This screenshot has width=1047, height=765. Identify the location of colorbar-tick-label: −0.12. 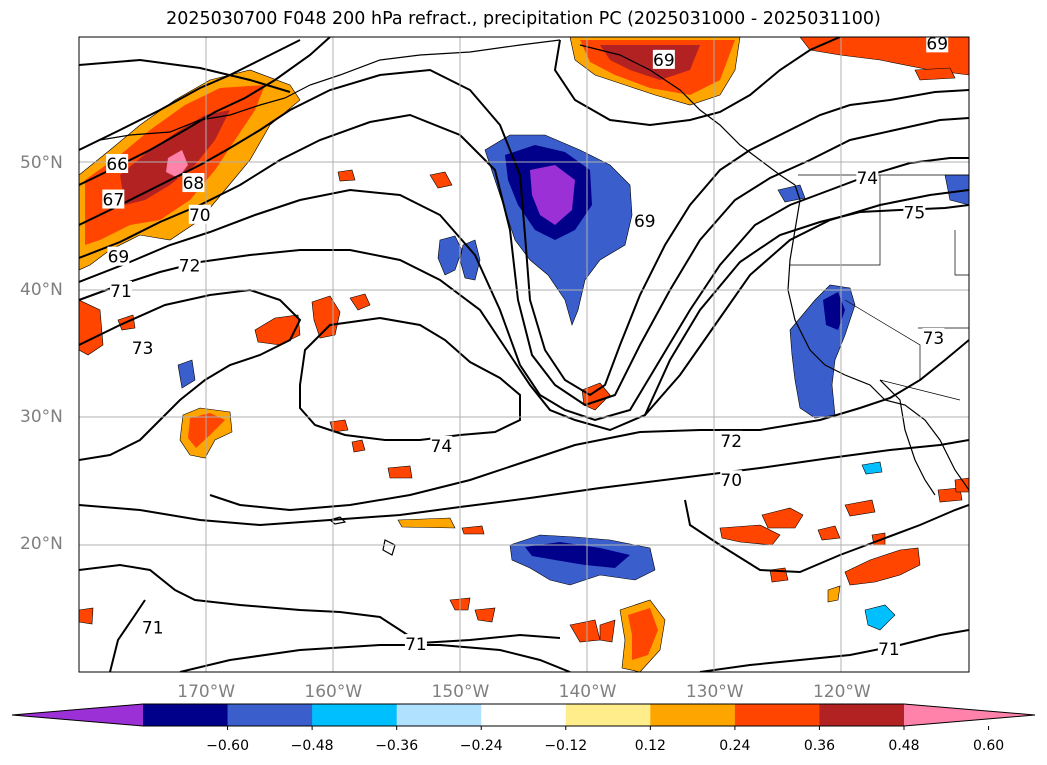
(566, 746).